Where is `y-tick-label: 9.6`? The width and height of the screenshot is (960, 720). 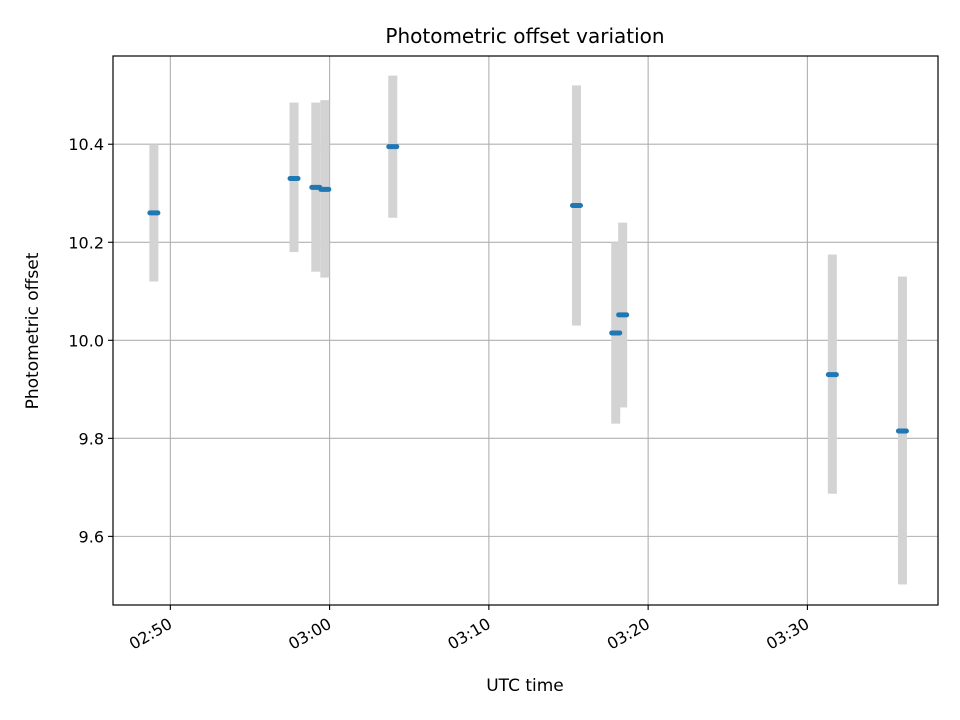 y-tick-label: 9.6 is located at coordinates (91, 536).